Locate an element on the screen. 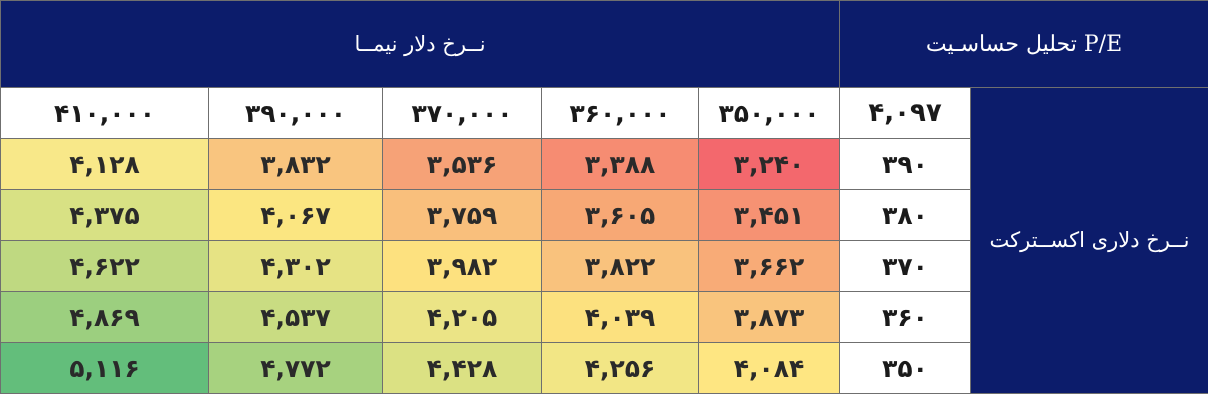 Image resolution: width=1208 pixels, height=410 pixels. value-cell: ۴,۱۲۸ is located at coordinates (104, 164).